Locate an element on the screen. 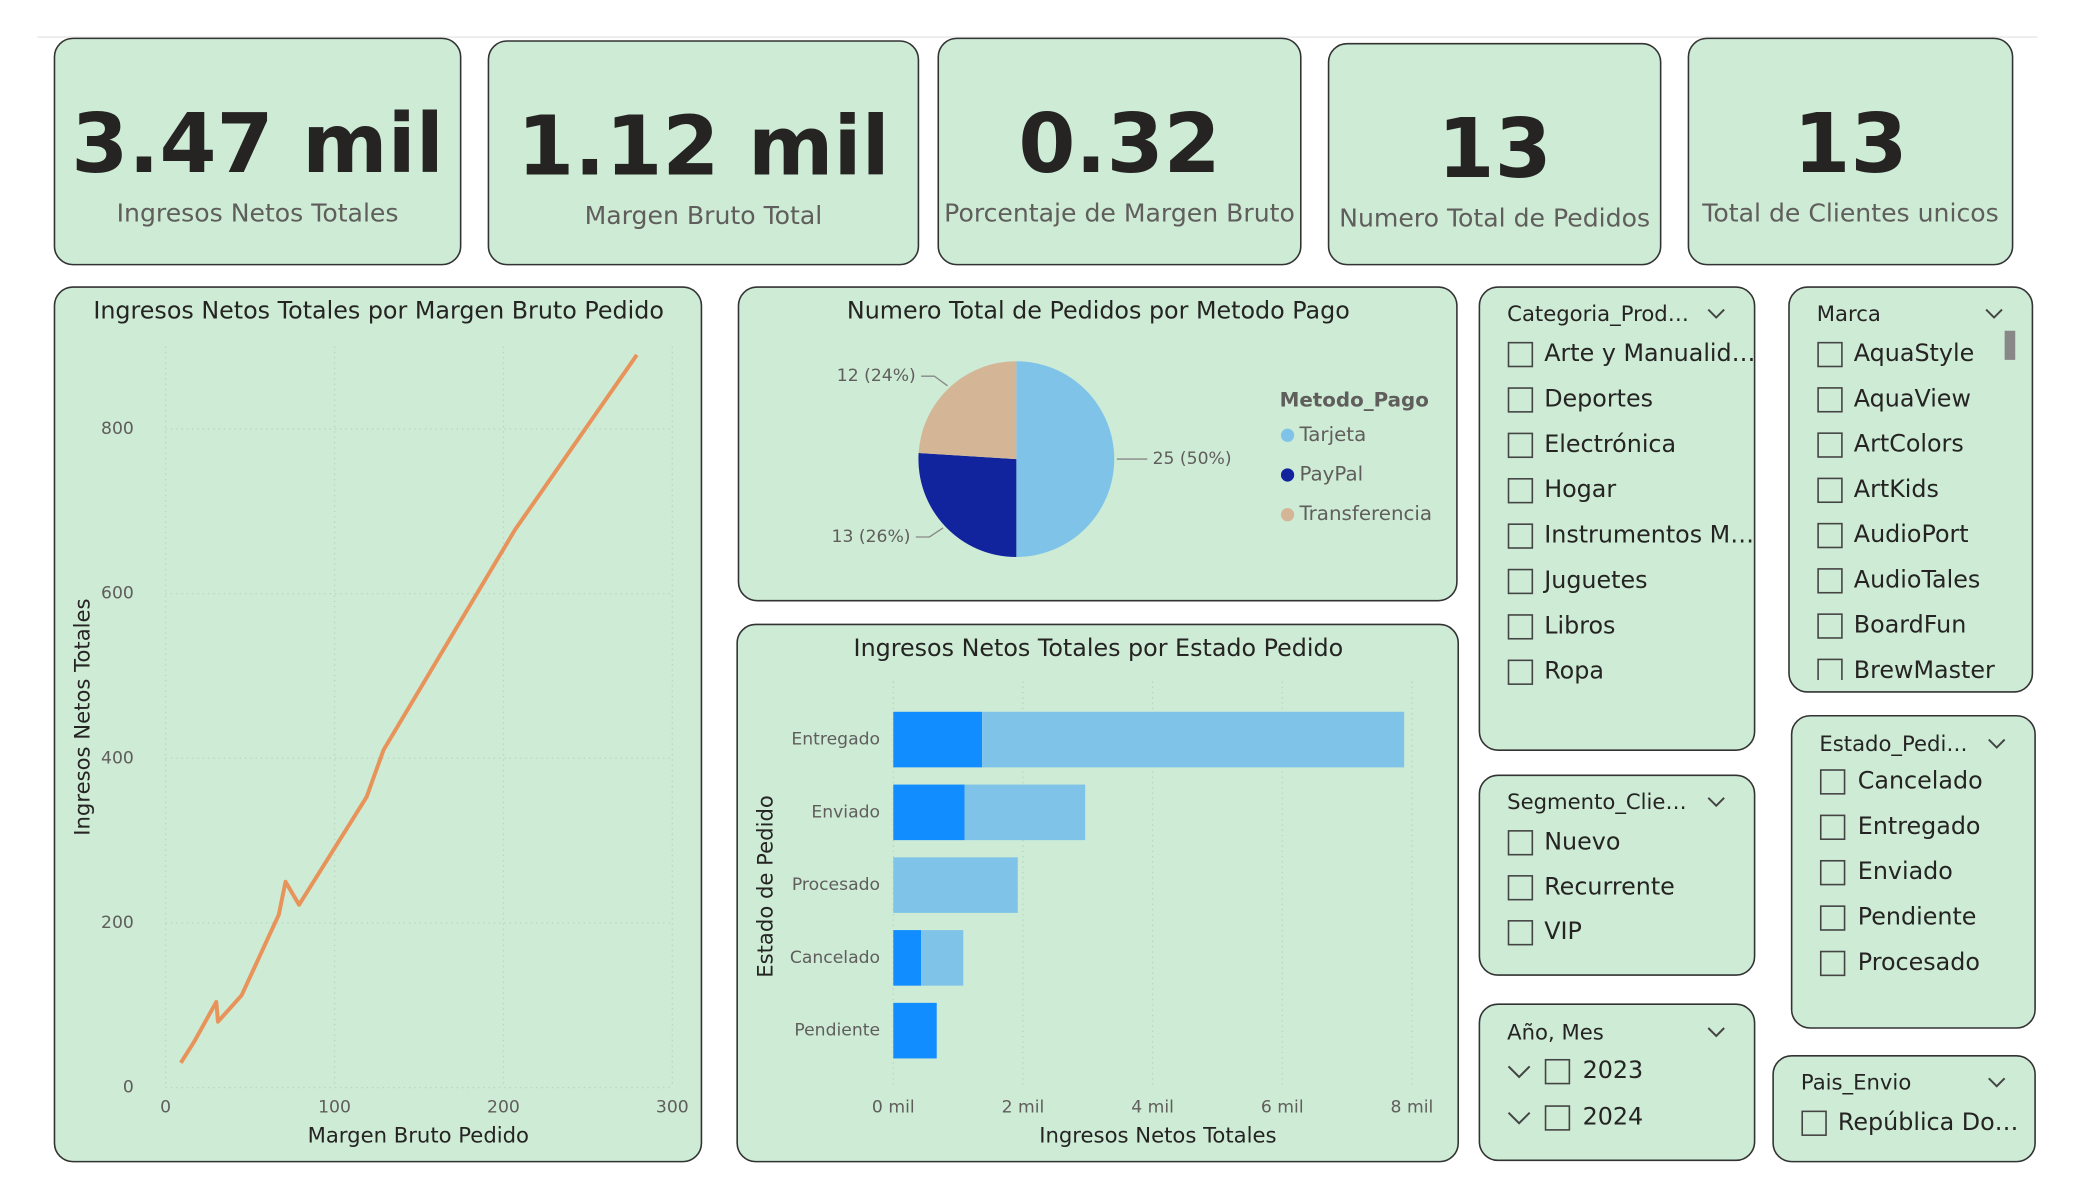 This screenshot has width=2075, height=1200. slicer-item: VIP is located at coordinates (1563, 931).